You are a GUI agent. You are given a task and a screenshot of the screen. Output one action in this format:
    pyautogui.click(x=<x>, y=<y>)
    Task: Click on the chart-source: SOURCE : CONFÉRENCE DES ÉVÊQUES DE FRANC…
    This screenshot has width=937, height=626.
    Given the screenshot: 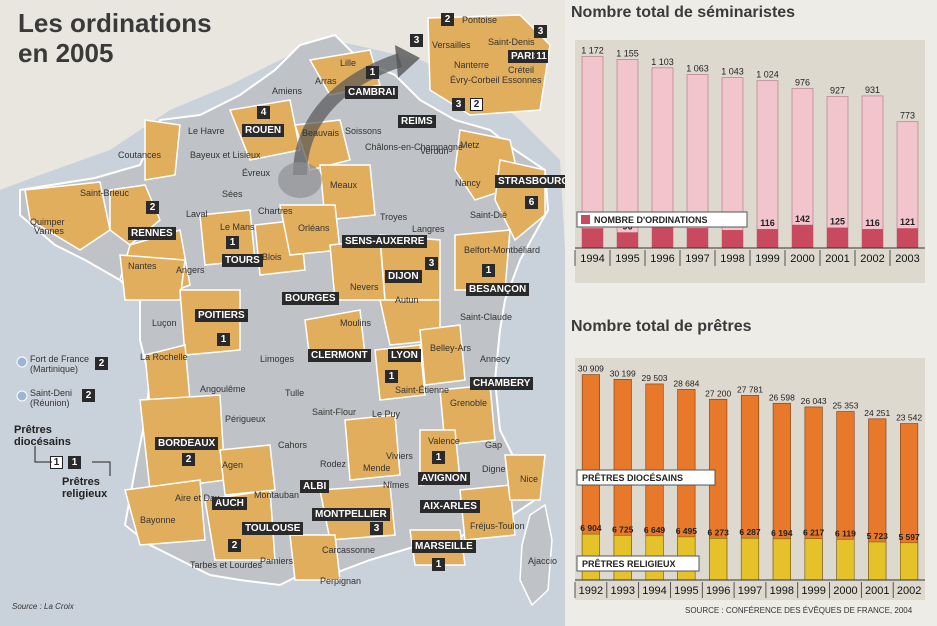 What is the action you would take?
    pyautogui.click(x=799, y=610)
    